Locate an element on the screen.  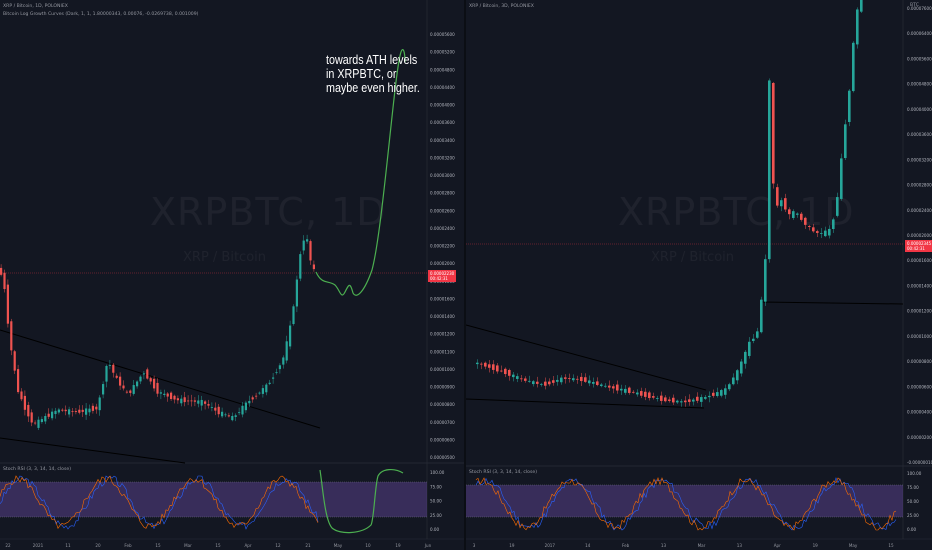
left-symbol-header: XRP / Bitcoin, 1D, POLONIEX is located at coordinates (35, 6).